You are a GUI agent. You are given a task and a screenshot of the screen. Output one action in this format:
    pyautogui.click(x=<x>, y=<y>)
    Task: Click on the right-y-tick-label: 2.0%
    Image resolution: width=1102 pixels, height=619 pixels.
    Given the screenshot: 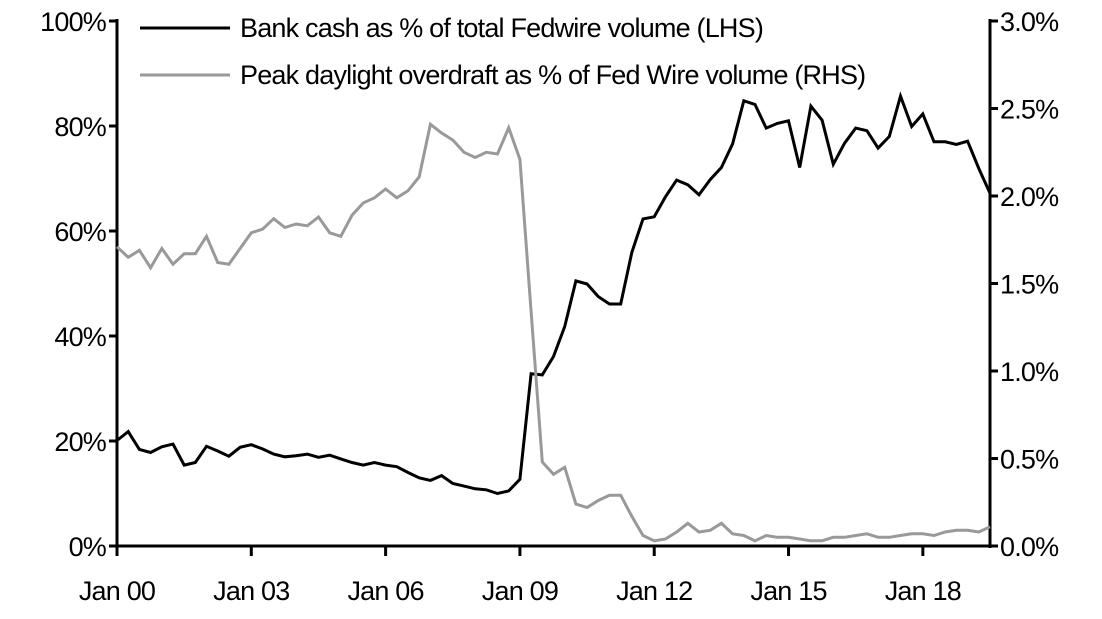 What is the action you would take?
    pyautogui.click(x=1029, y=197)
    